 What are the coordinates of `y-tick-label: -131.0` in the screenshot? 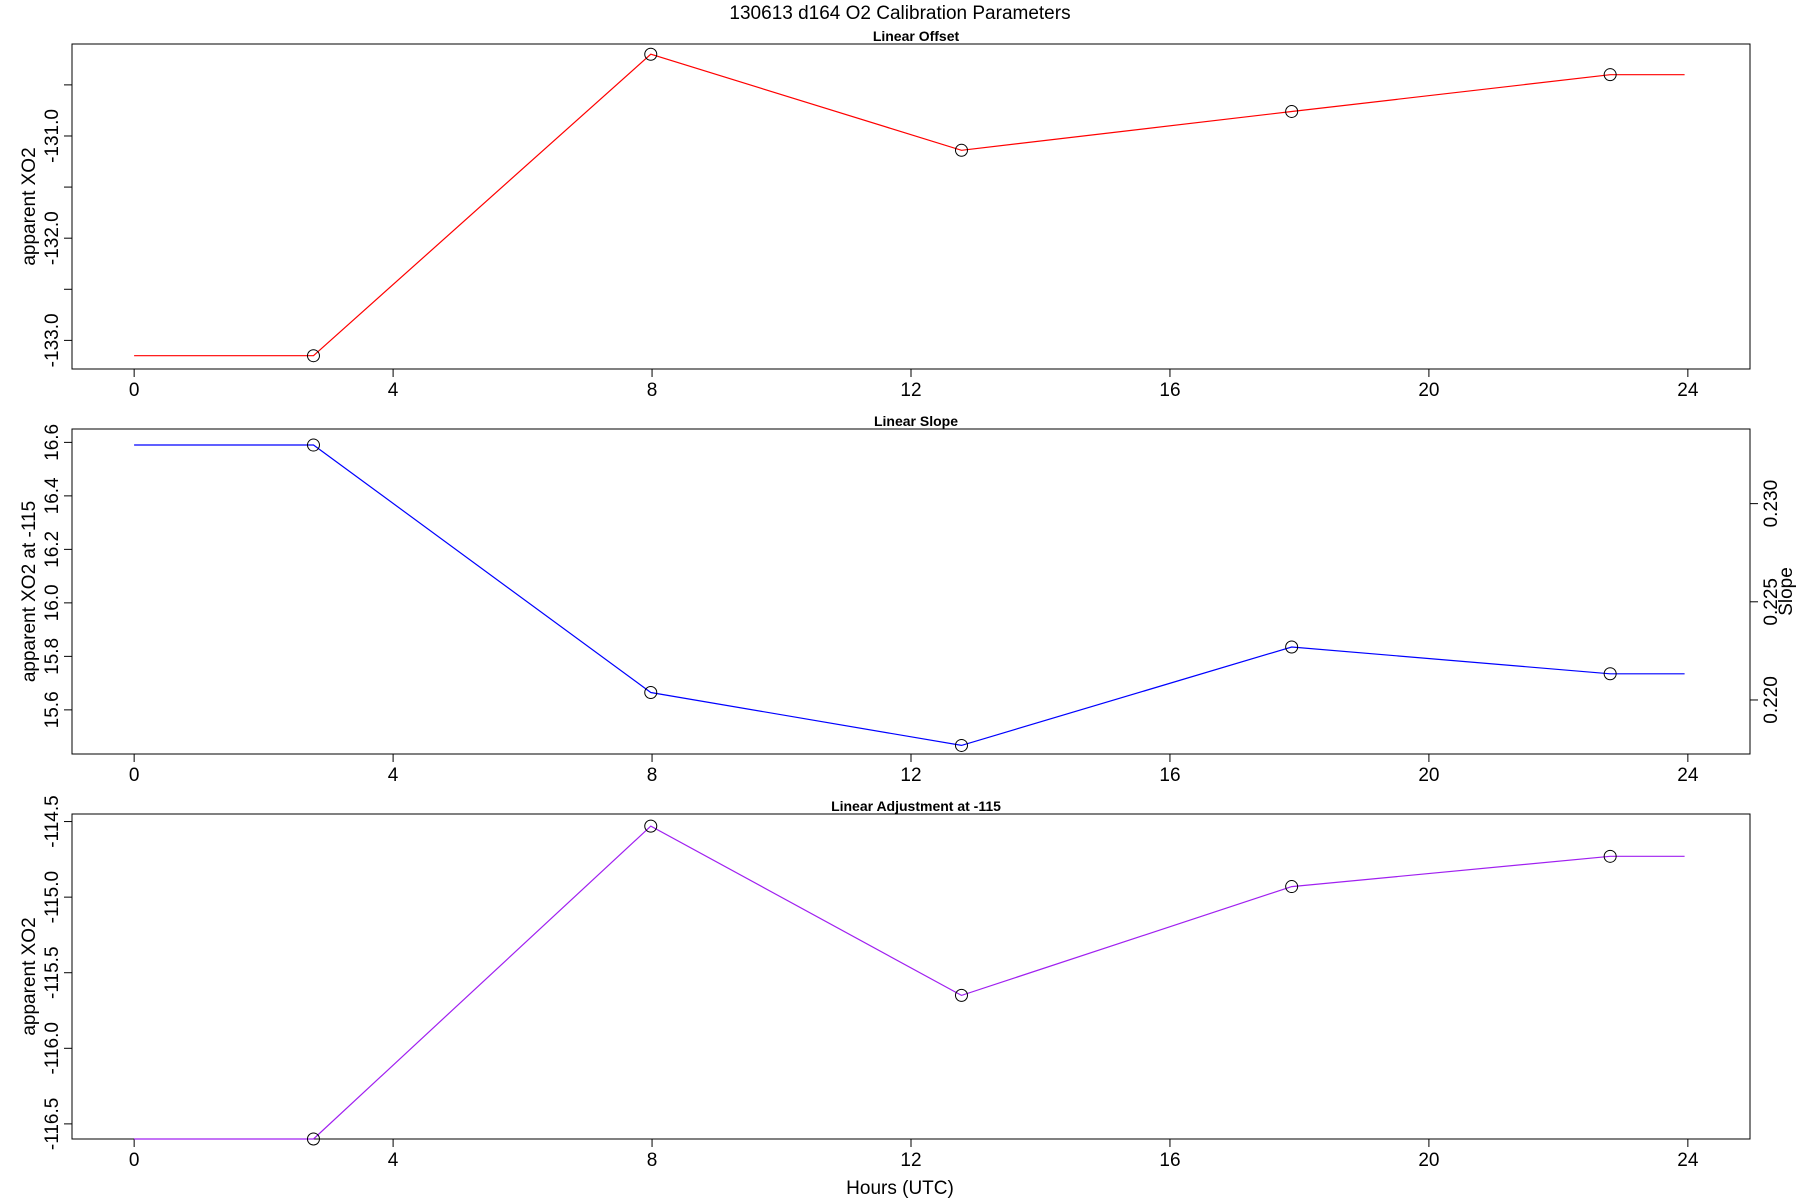 It's located at (52, 136).